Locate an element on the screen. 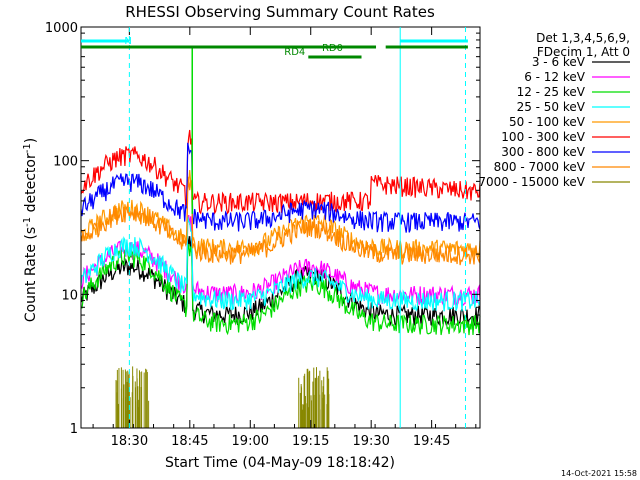 This screenshot has width=640, height=480. x-tick-label: 19:30 is located at coordinates (370, 441).